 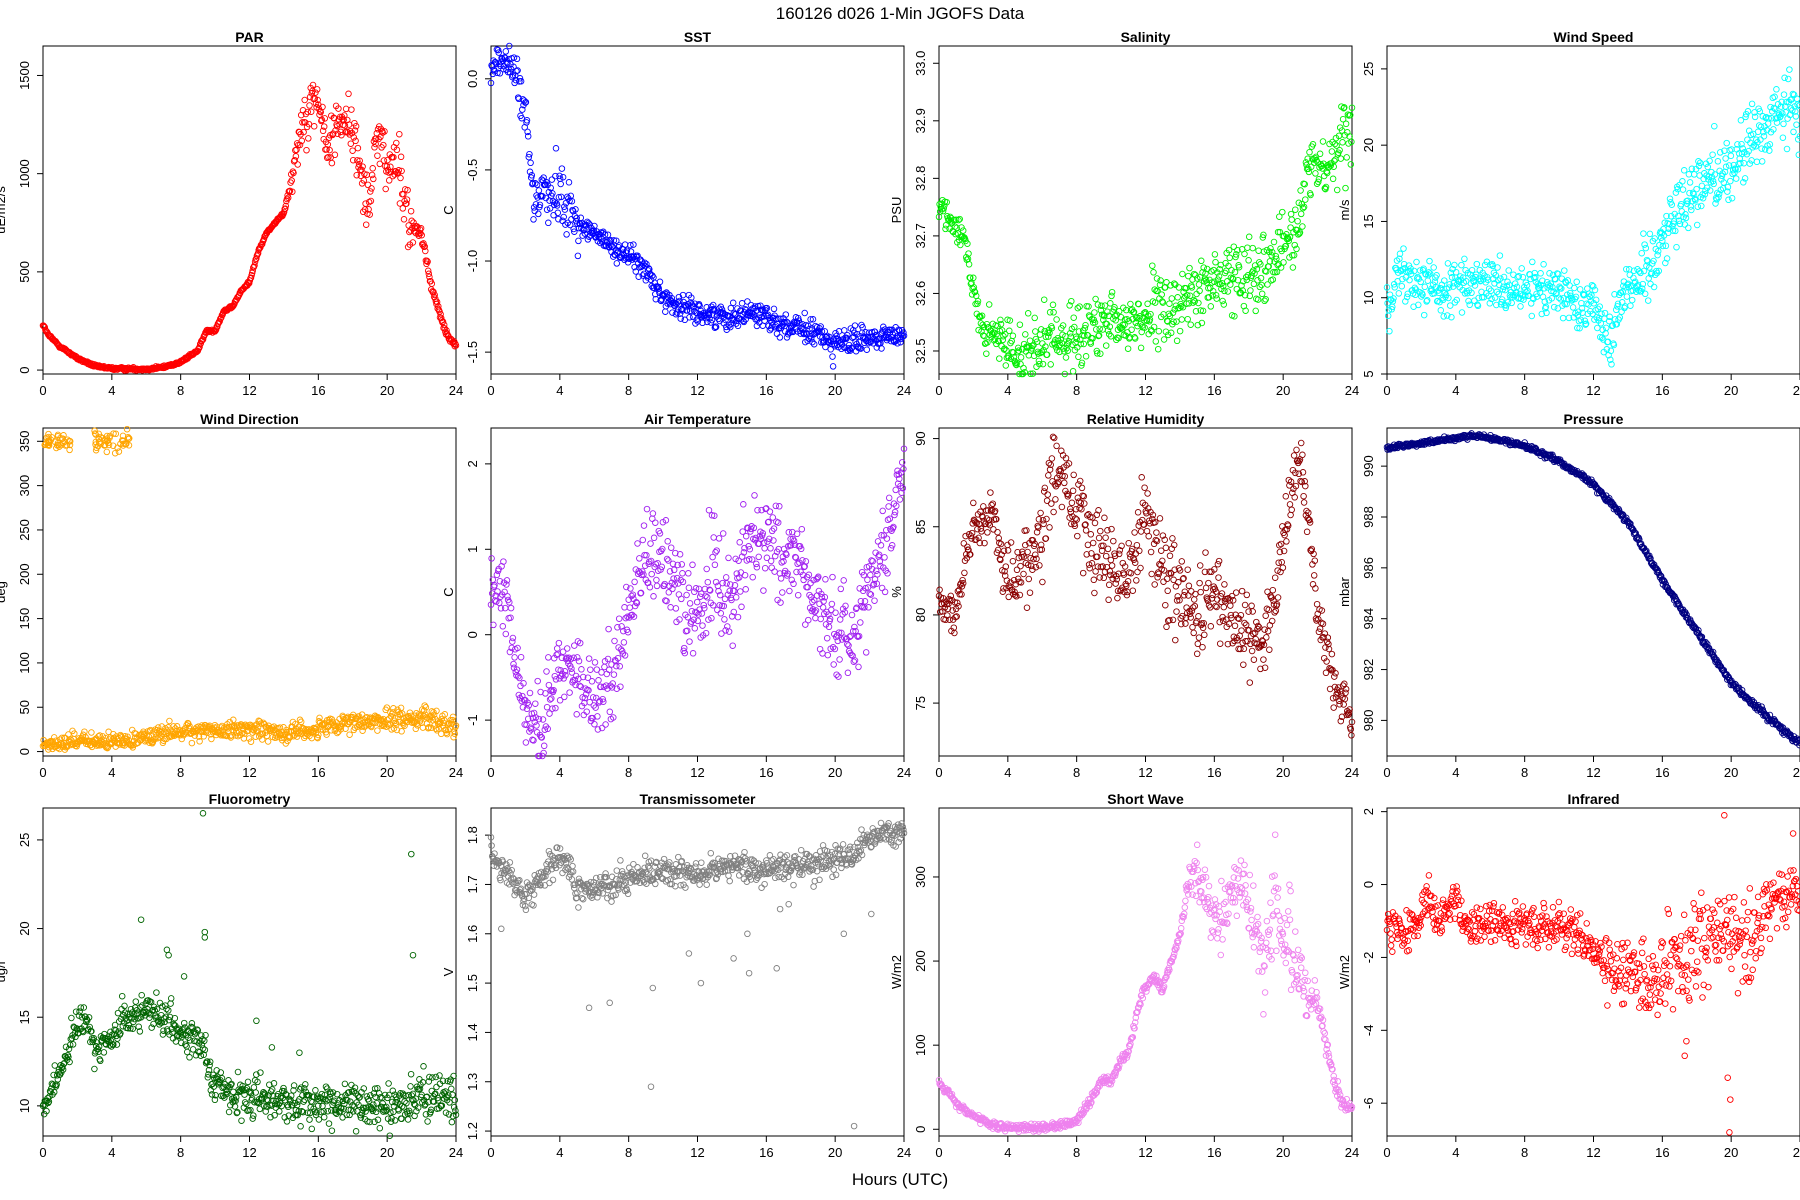 What do you see at coordinates (938, 772) in the screenshot?
I see `x-tick-label: 0` at bounding box center [938, 772].